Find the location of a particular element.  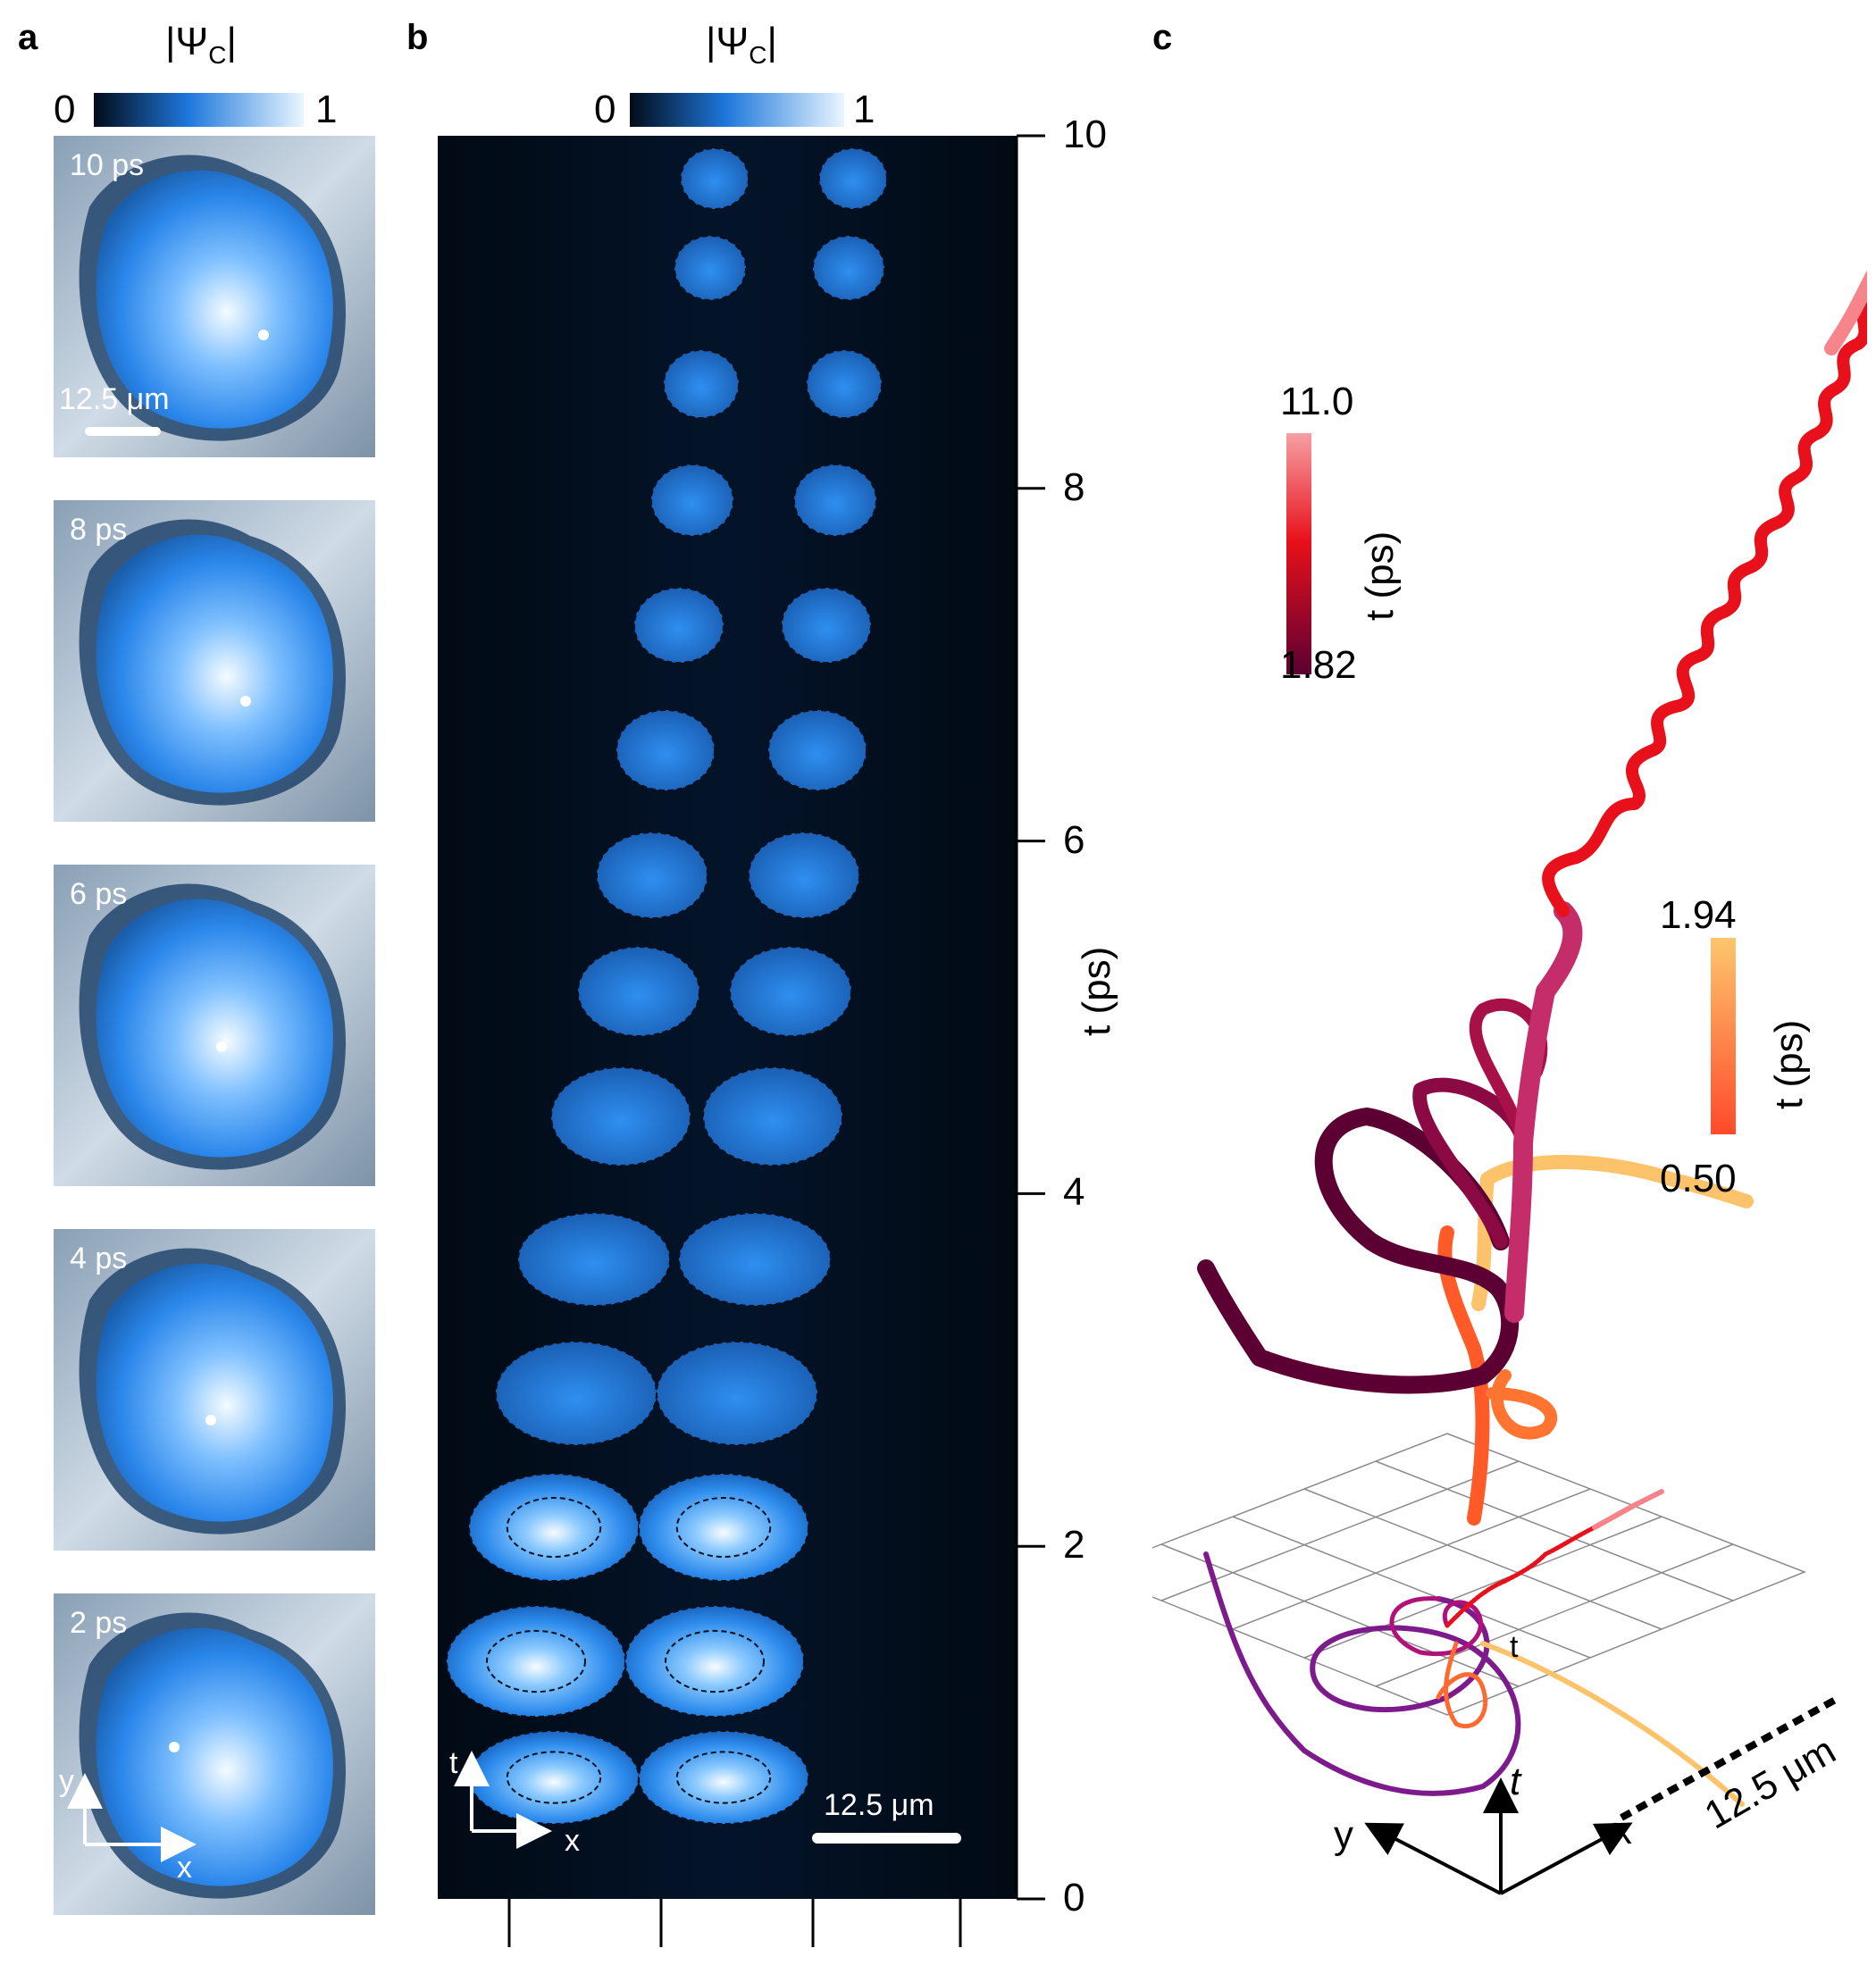

x-arrow is located at coordinates (1566, 1858).